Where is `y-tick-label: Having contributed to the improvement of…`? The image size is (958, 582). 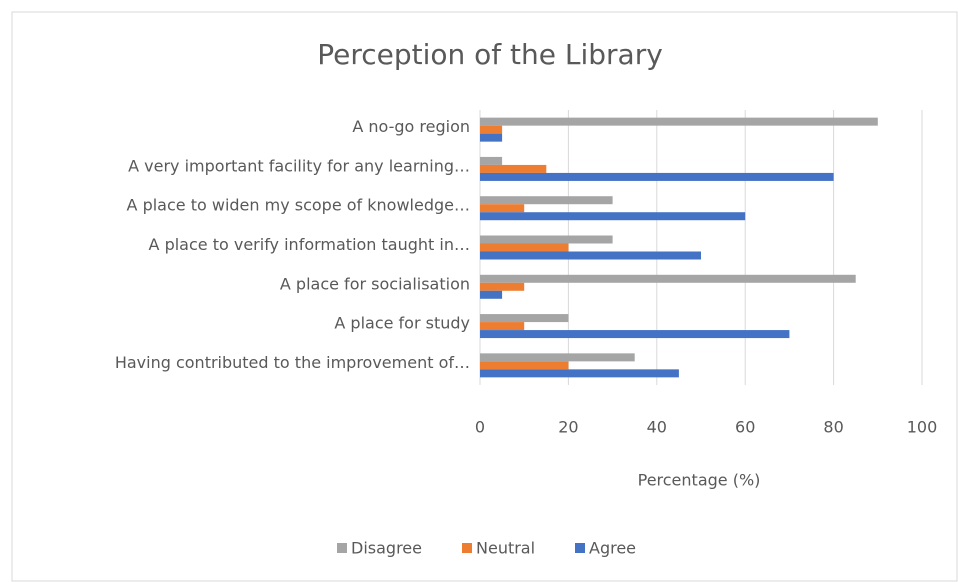
y-tick-label: Having contributed to the improvement of… is located at coordinates (292, 362).